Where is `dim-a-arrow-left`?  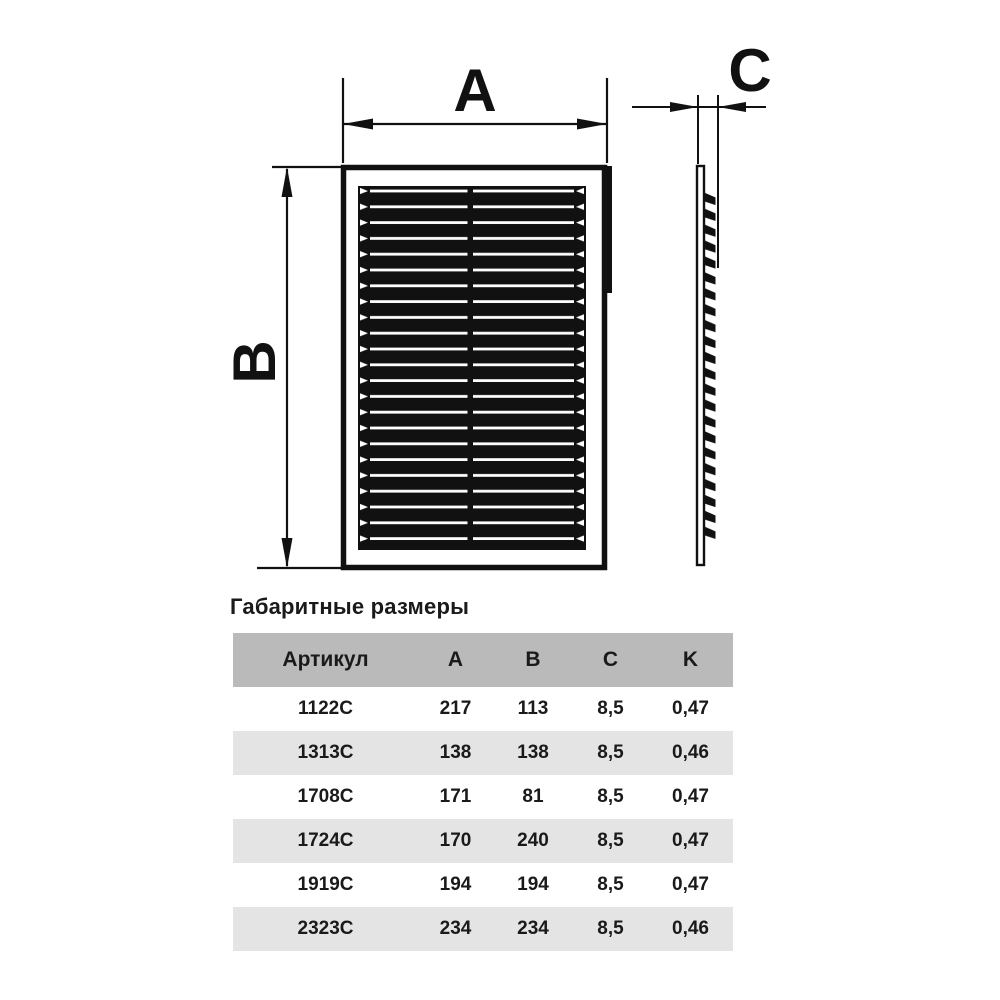 dim-a-arrow-left is located at coordinates (358, 124).